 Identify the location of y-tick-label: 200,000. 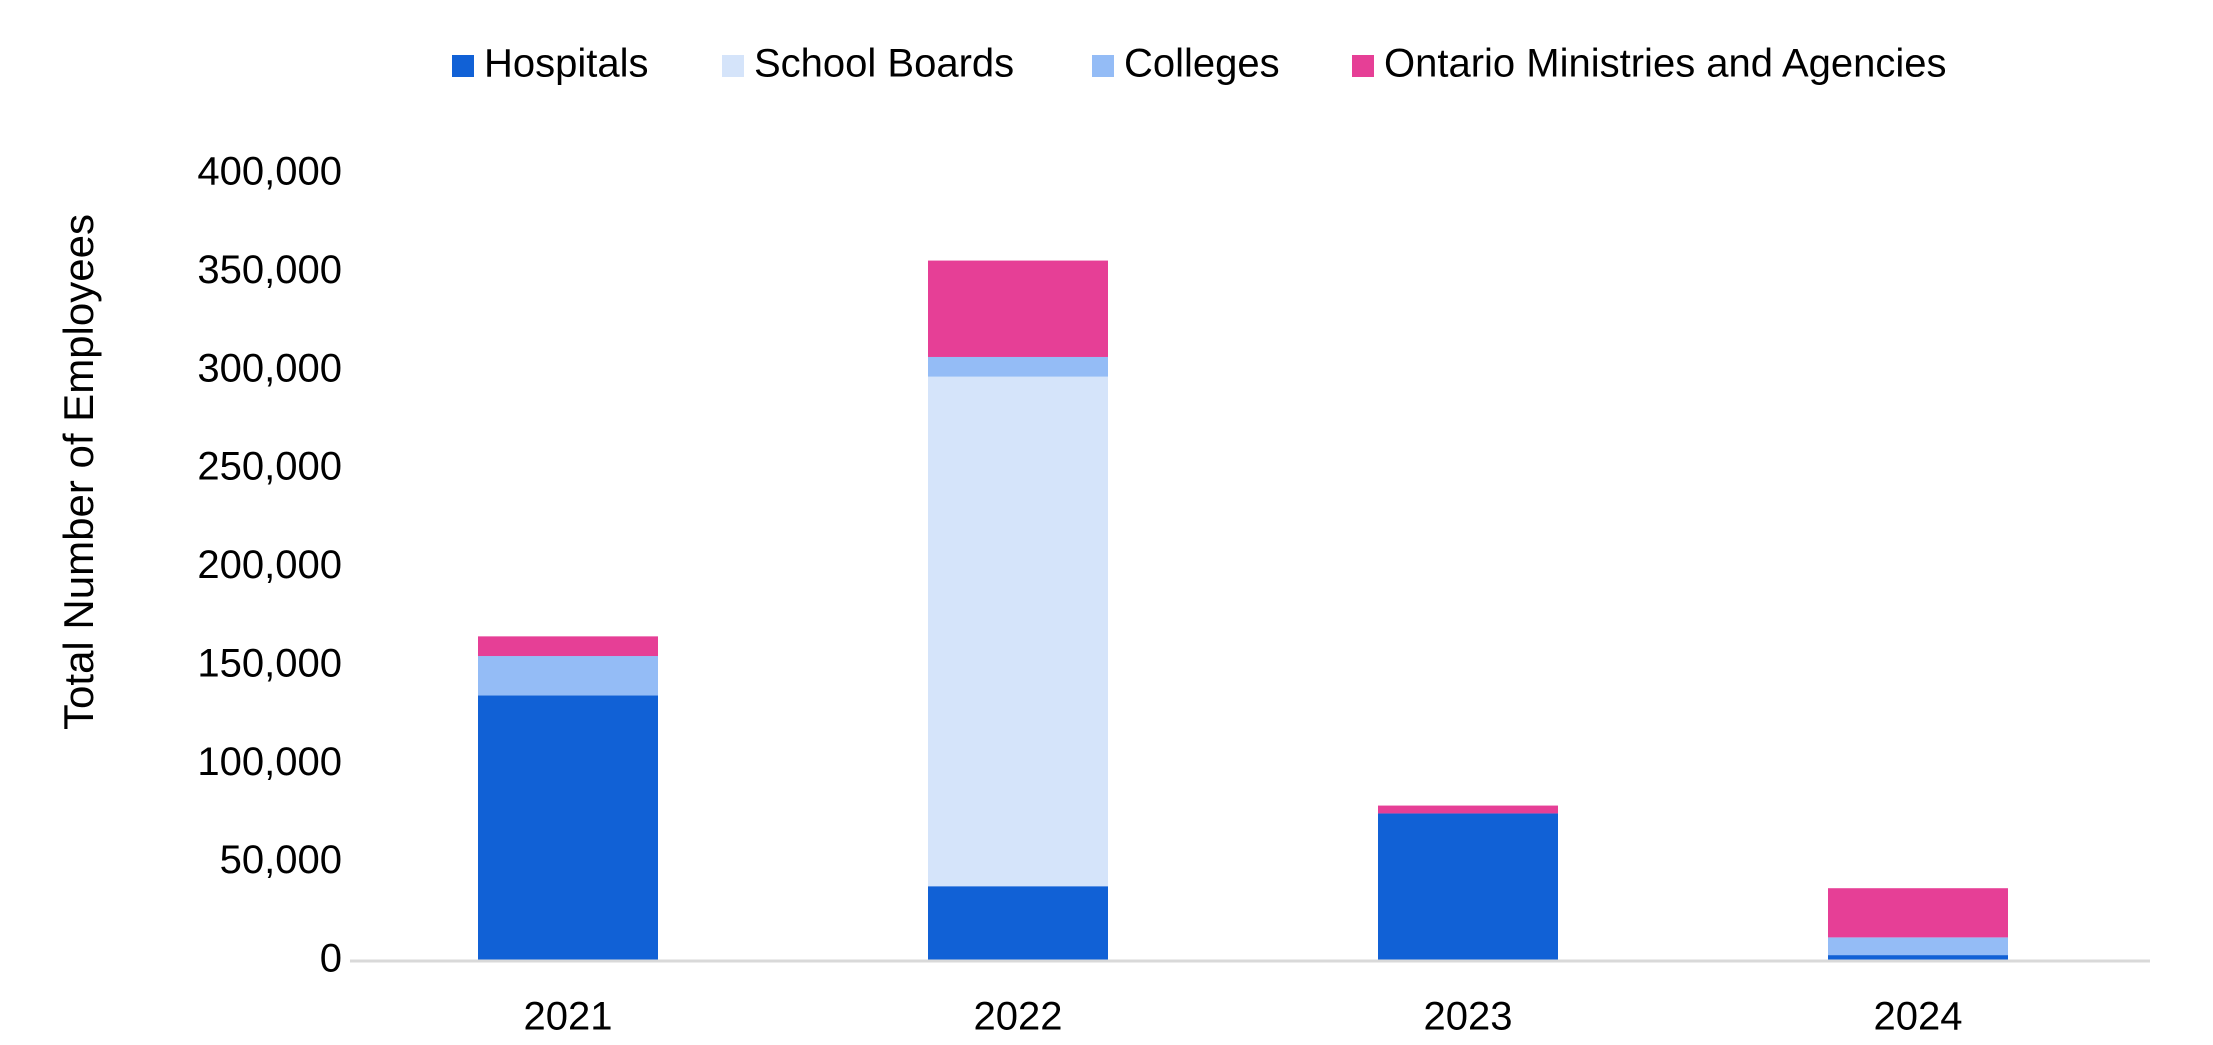
(269, 565).